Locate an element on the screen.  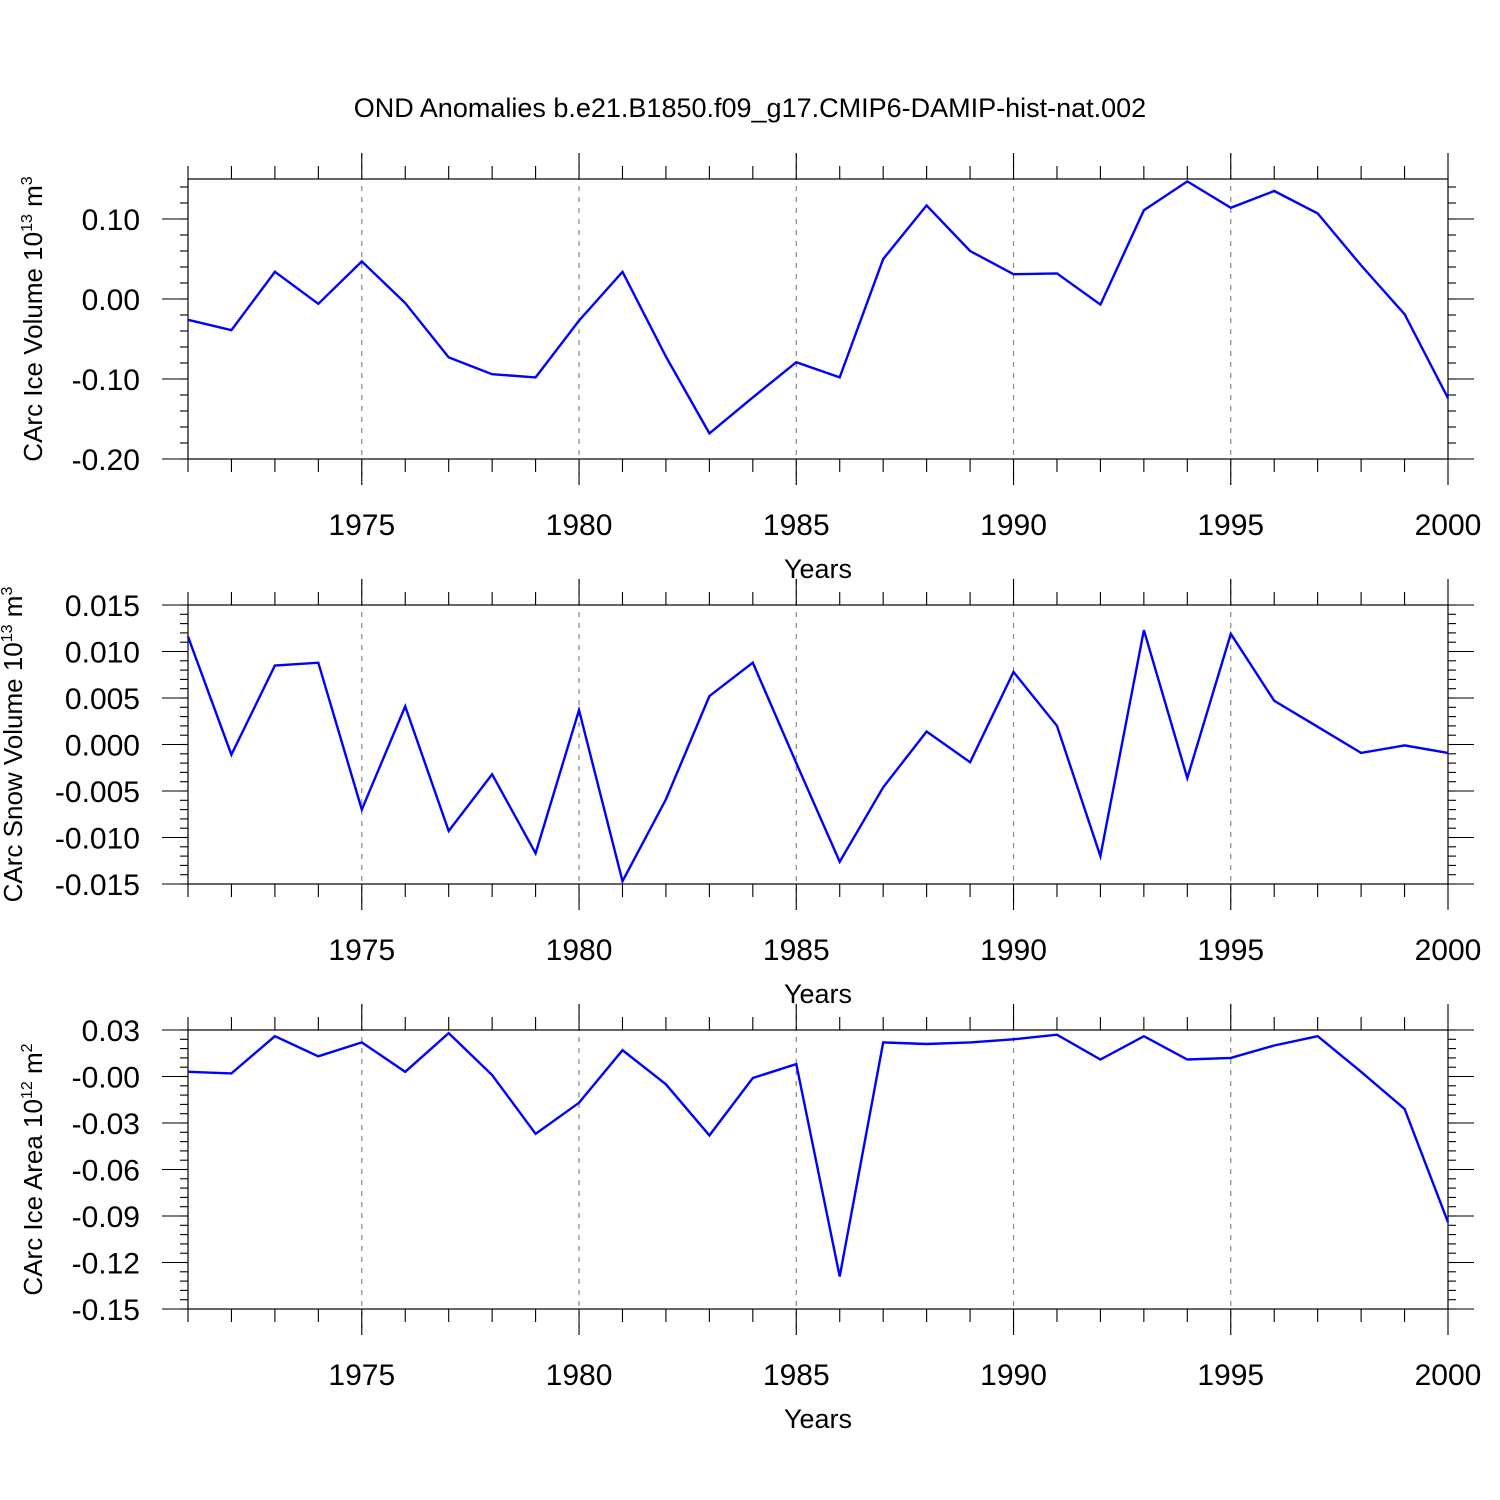
y-axis-label: CArc Ice Area 1012 m2 is located at coordinates (33, 1169).